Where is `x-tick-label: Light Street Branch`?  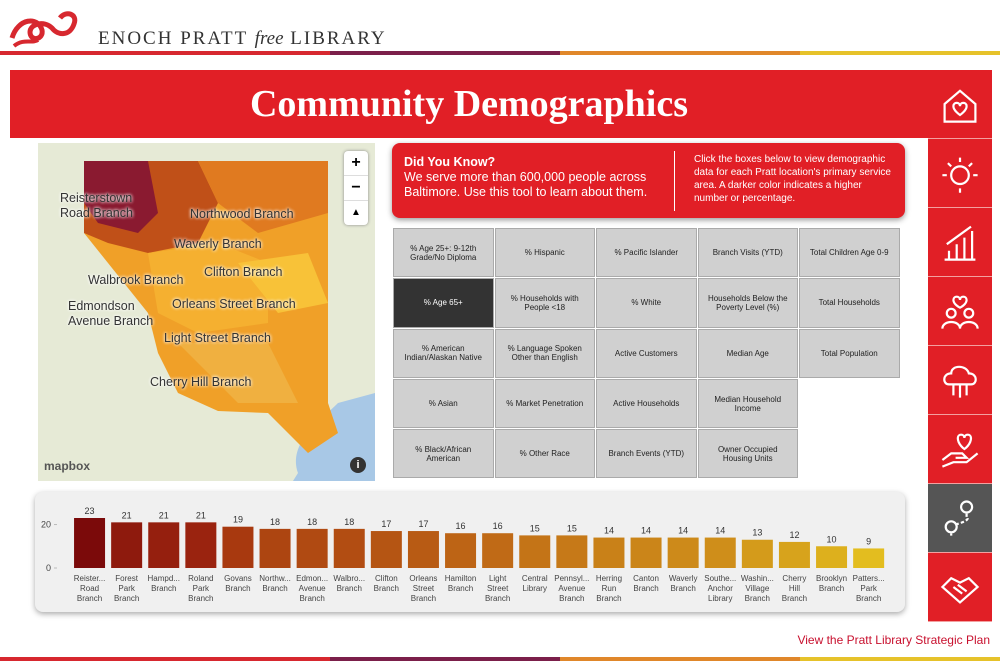 x-tick-label: Light Street Branch is located at coordinates (497, 588).